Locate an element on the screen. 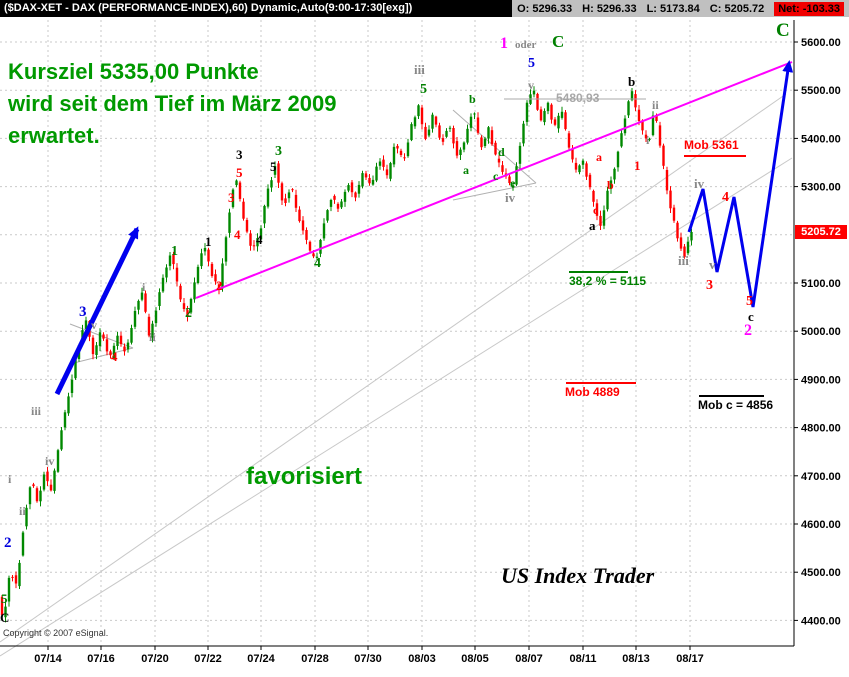 This screenshot has width=849, height=677. y-axis-label: 5600.00 is located at coordinates (821, 43).